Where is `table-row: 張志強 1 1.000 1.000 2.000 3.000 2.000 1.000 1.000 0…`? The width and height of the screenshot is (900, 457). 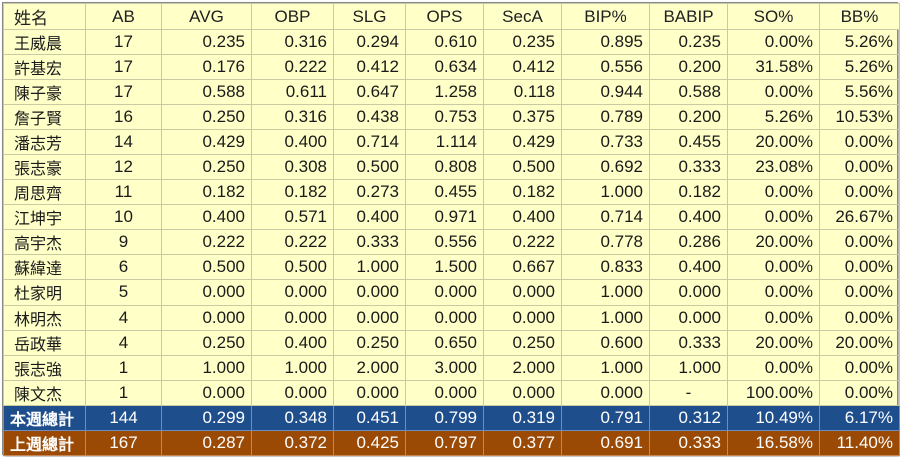
table-row: 張志強 1 1.000 1.000 2.000 3.000 2.000 1.000 1.000 0… is located at coordinates (451, 367).